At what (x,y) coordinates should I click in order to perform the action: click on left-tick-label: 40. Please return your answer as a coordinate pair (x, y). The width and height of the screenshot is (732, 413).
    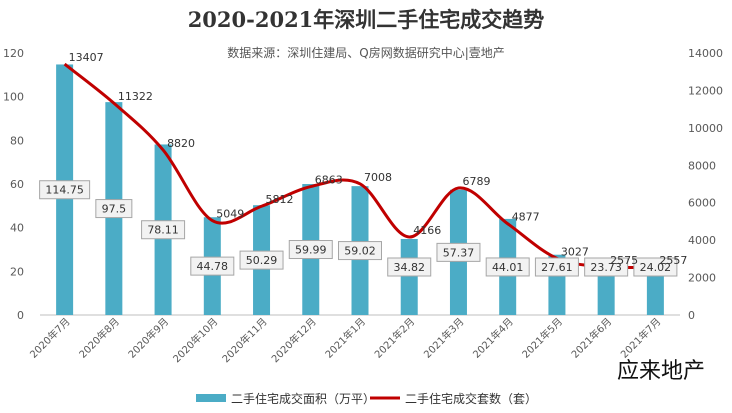
    Looking at the image, I should click on (17, 228).